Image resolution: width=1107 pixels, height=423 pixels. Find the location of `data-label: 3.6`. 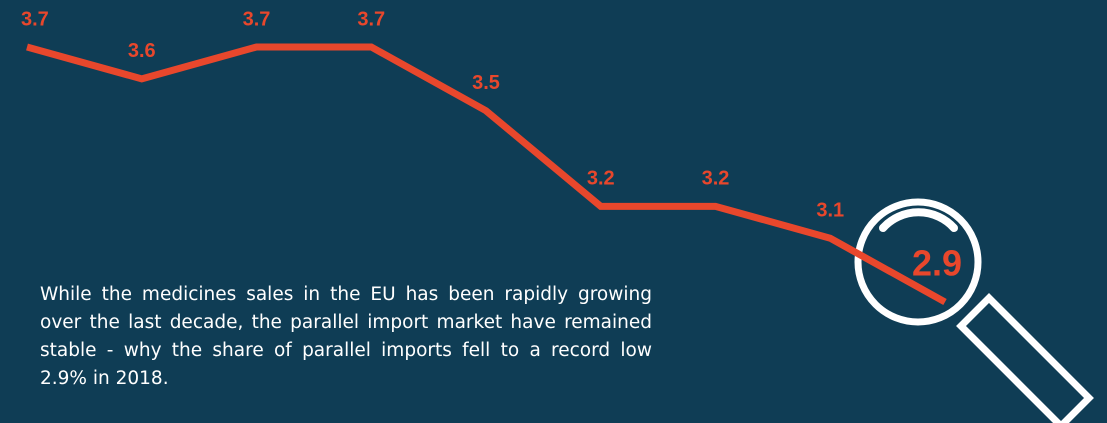

data-label: 3.6 is located at coordinates (142, 51).